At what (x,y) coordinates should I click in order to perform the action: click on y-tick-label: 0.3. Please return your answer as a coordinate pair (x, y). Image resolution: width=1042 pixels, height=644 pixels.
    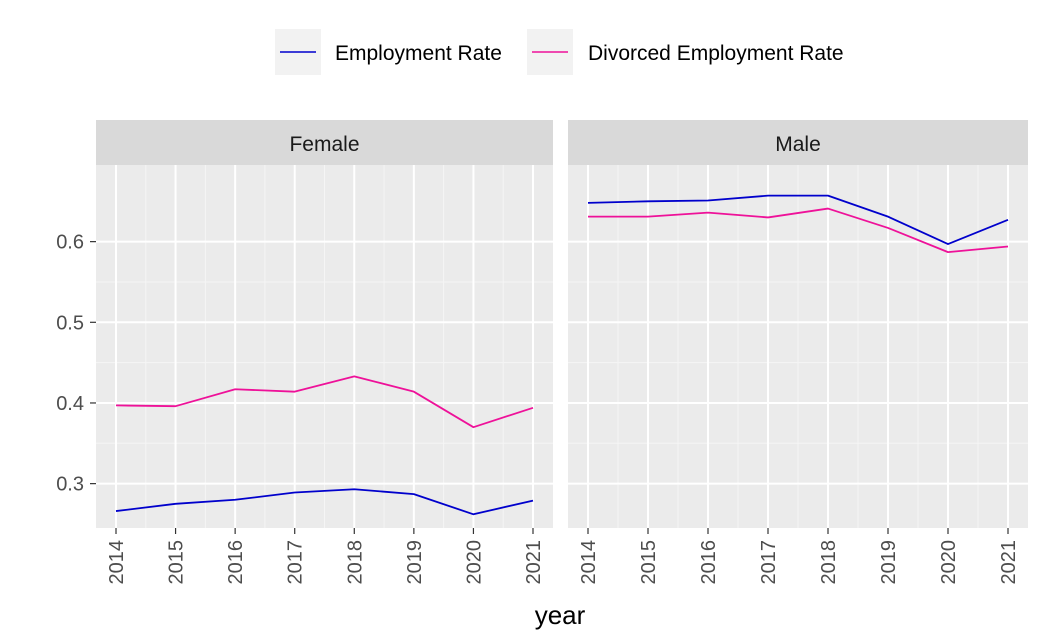
    Looking at the image, I should click on (70, 485).